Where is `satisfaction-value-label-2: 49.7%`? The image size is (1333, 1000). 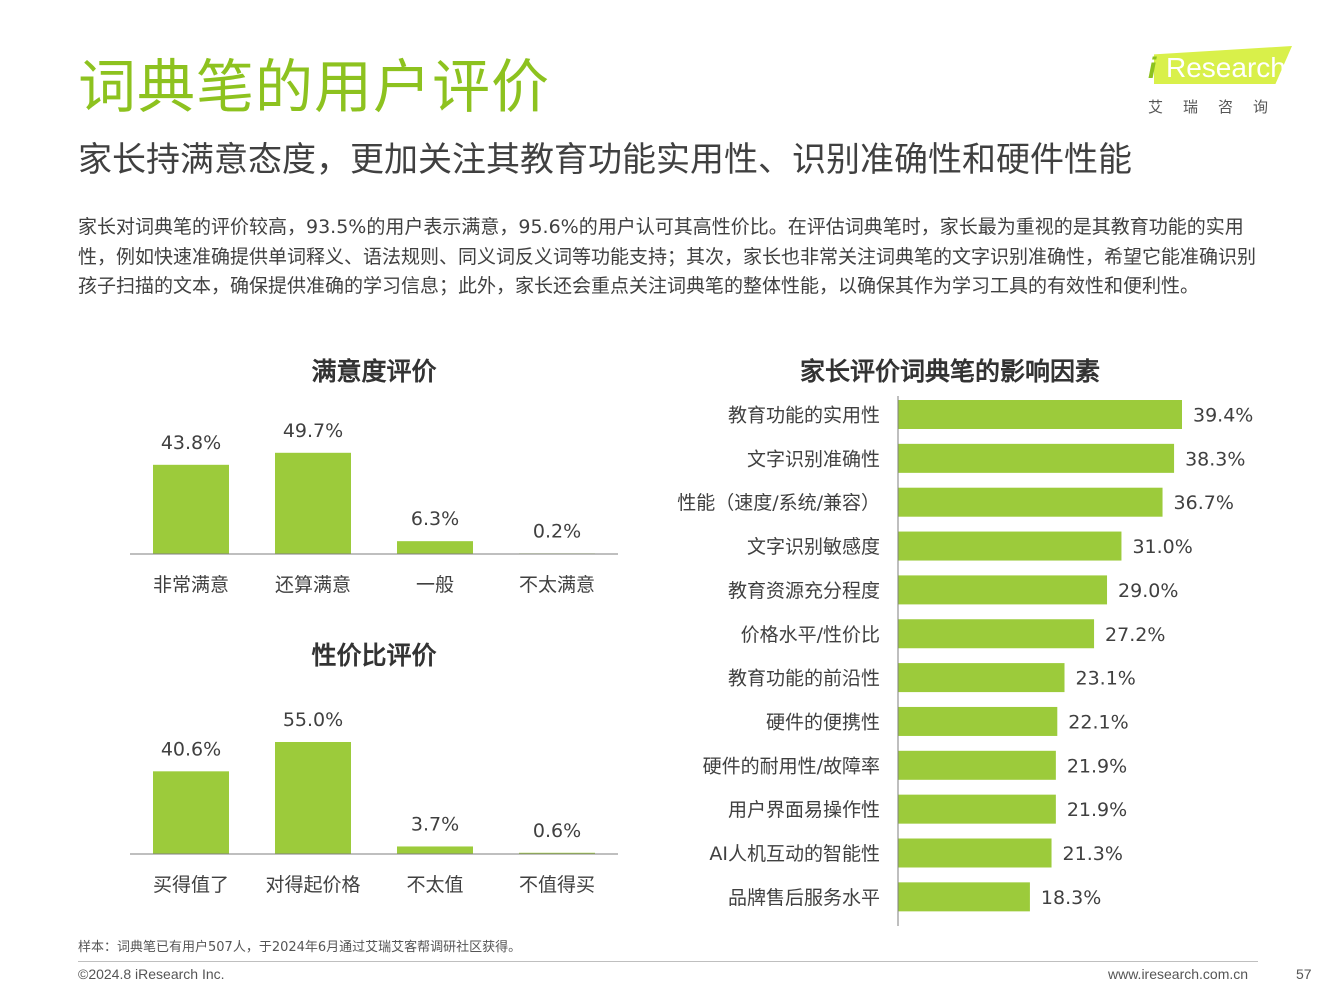 satisfaction-value-label-2: 49.7% is located at coordinates (313, 431).